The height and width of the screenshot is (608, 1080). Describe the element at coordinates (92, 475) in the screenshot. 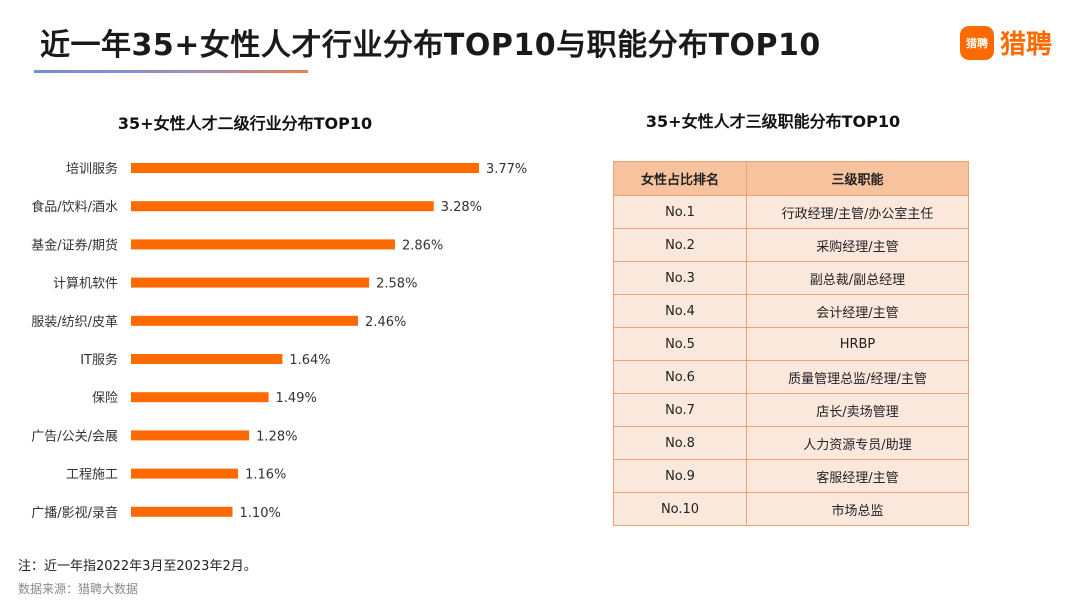

I see `category-label: 工程施工` at that location.